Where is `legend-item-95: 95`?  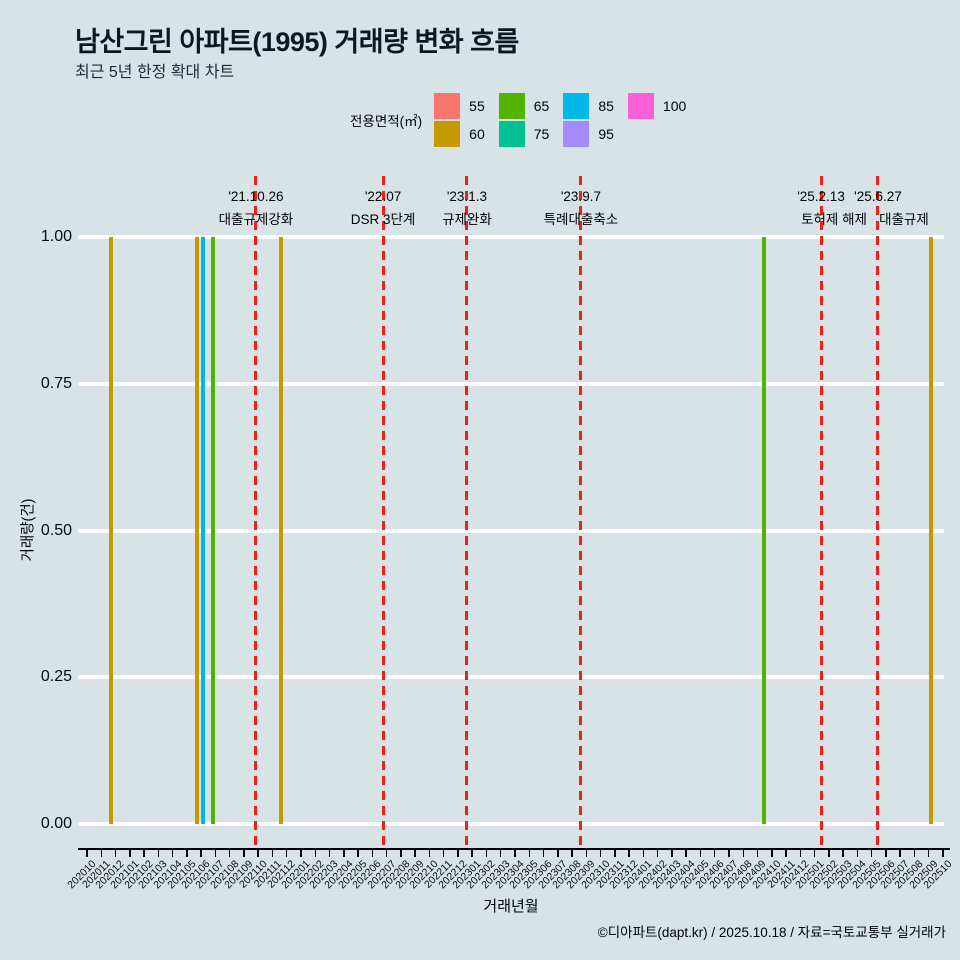
legend-item-95: 95 is located at coordinates (588, 134).